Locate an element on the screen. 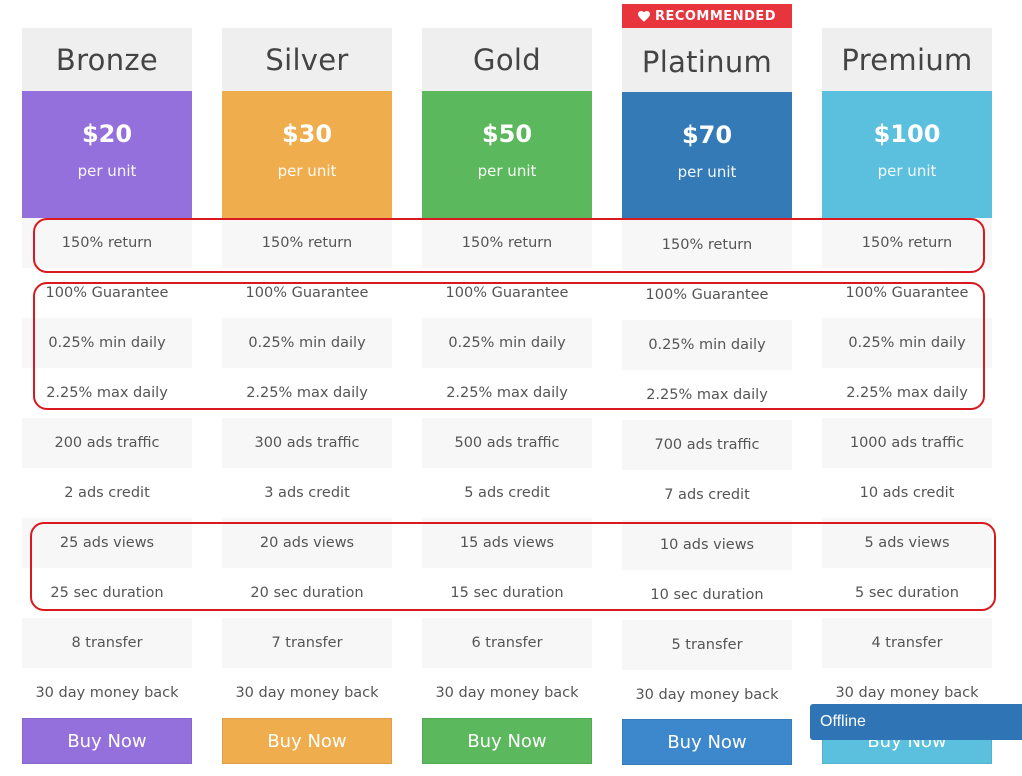 The image size is (1022, 776). recommended-badge: RECOMMENDED is located at coordinates (707, 16).